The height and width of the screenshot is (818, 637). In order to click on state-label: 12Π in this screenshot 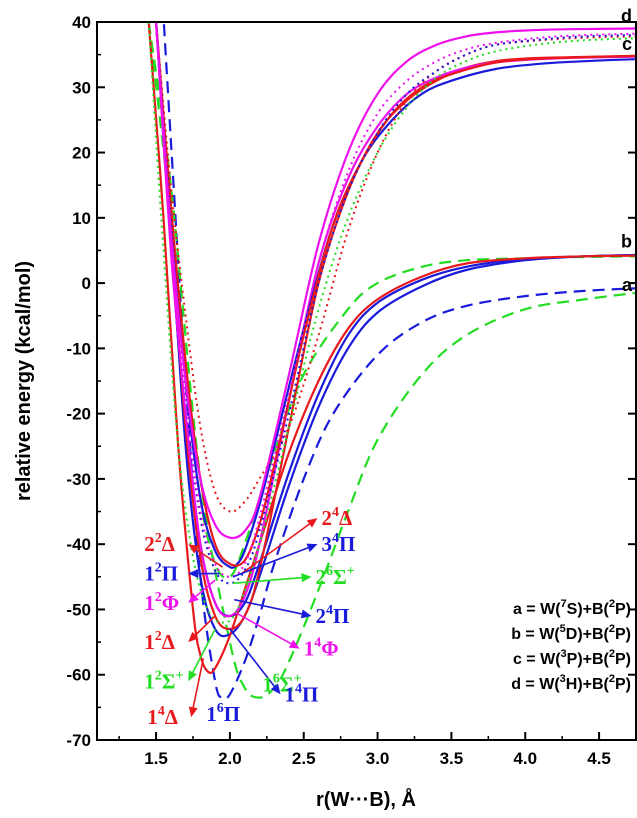, I will do `click(161, 573)`.